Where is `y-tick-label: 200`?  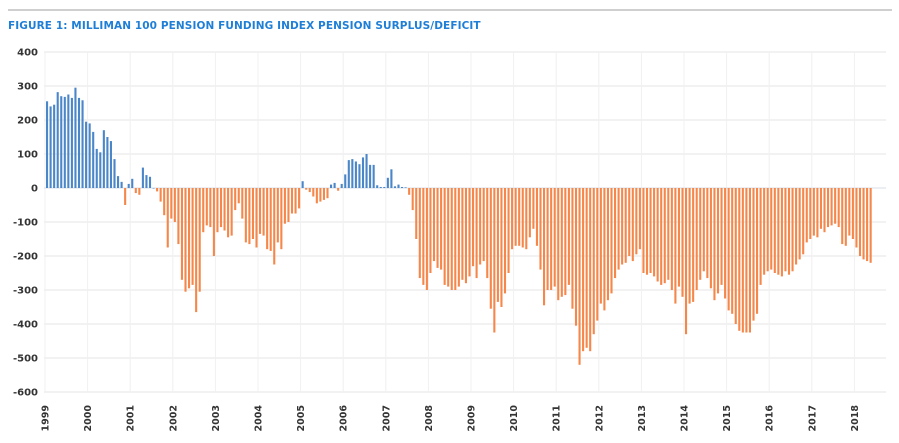
y-tick-label: 200 is located at coordinates (27, 121).